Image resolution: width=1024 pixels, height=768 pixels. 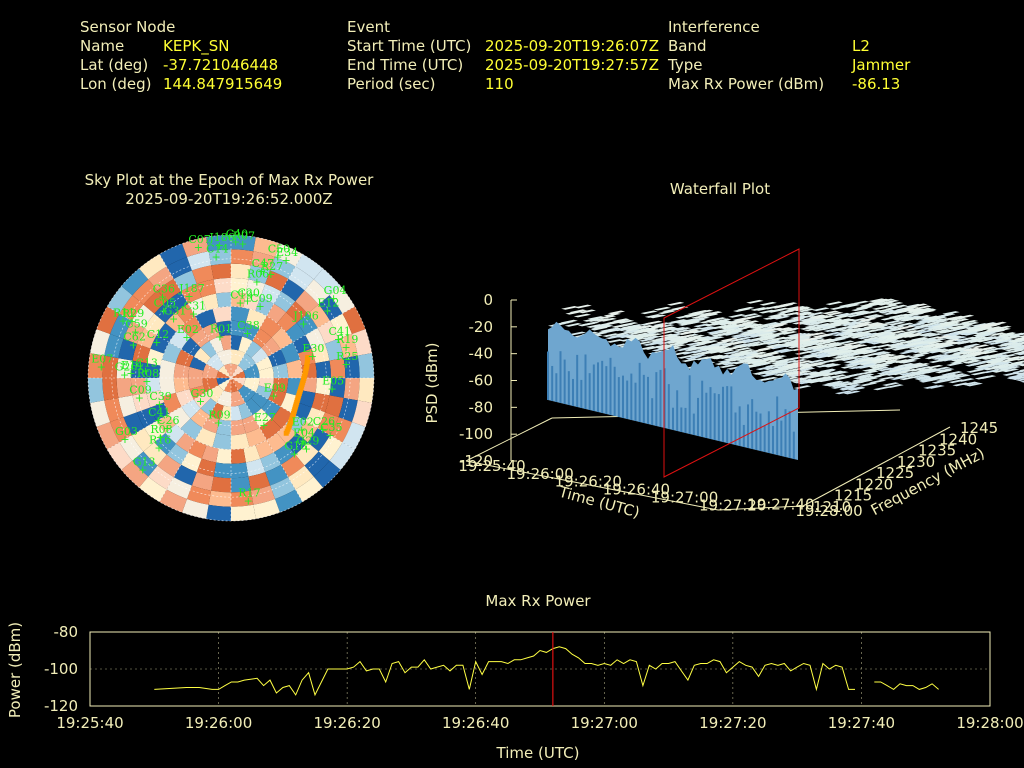 What do you see at coordinates (241, 294) in the screenshot?
I see `satellite-label: C19` at bounding box center [241, 294].